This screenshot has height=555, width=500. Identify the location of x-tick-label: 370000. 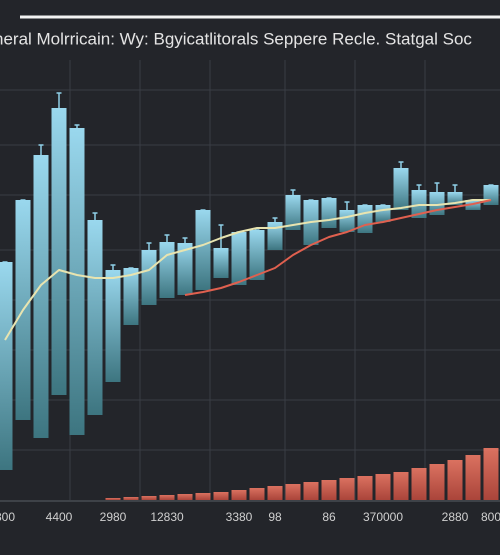
(383, 517).